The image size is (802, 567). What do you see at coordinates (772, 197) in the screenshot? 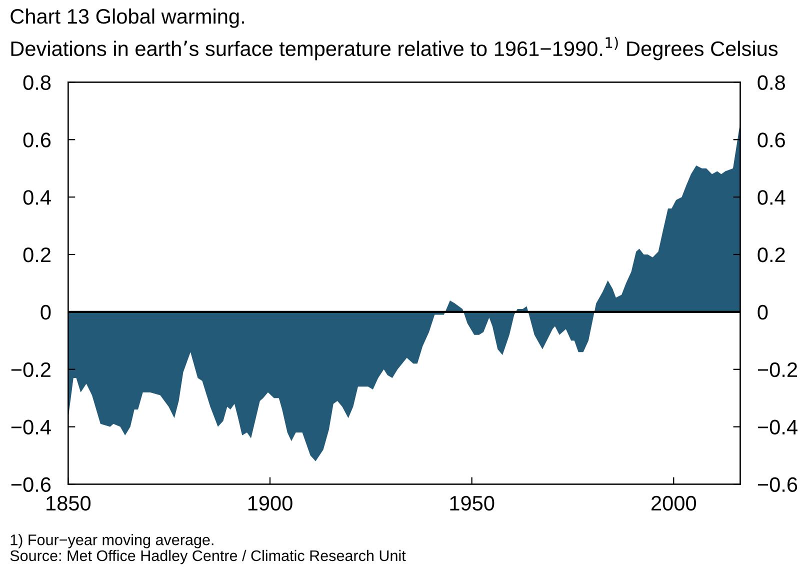
I see `y2-tick-label: 0.4` at bounding box center [772, 197].